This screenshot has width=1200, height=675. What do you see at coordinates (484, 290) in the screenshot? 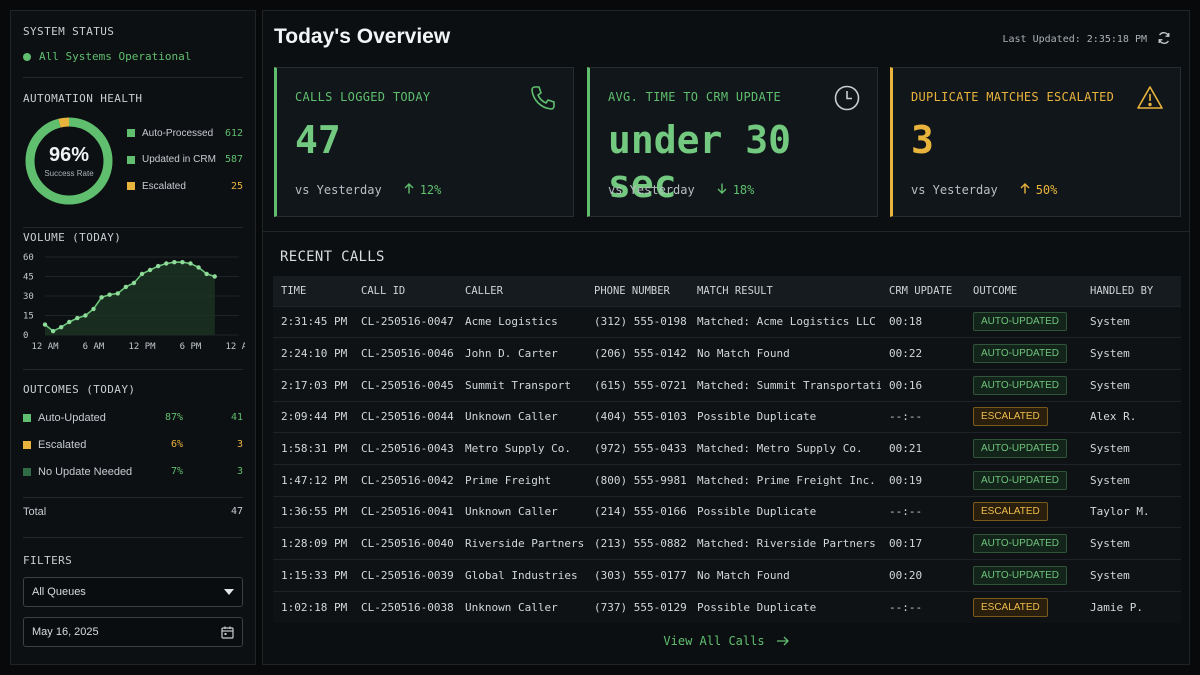
I see `column-header: CALLER` at bounding box center [484, 290].